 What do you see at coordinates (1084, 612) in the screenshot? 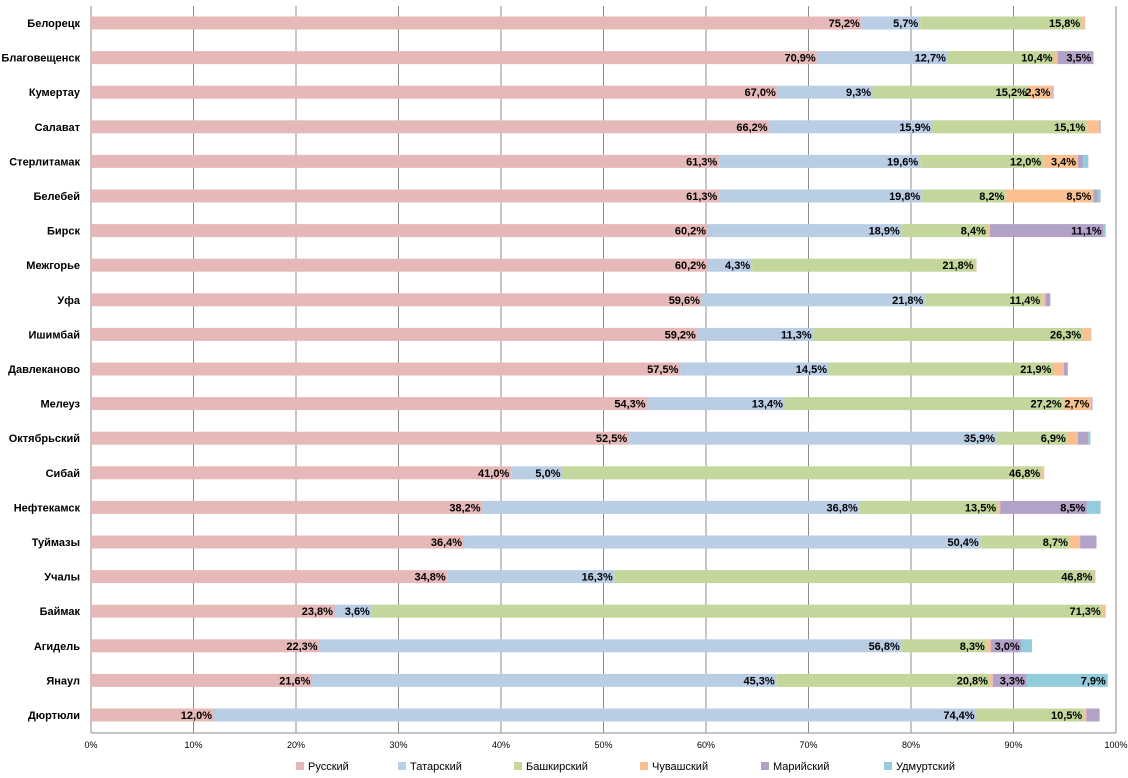
I see `data-label: 71,3%` at bounding box center [1084, 612].